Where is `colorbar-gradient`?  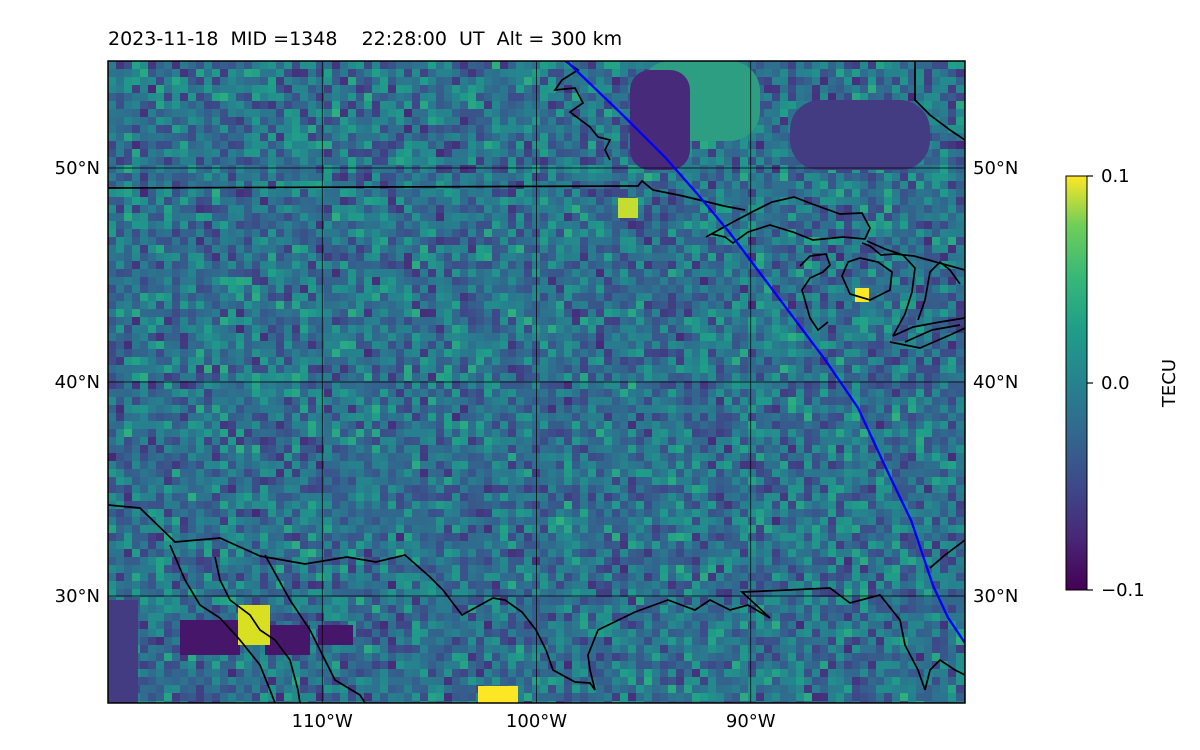
colorbar-gradient is located at coordinates (1076, 383).